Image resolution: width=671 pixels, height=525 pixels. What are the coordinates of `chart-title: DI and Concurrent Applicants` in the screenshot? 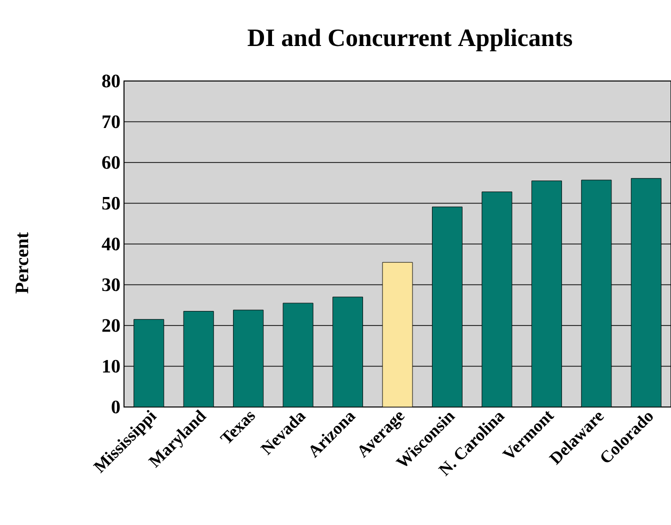 It's located at (410, 40).